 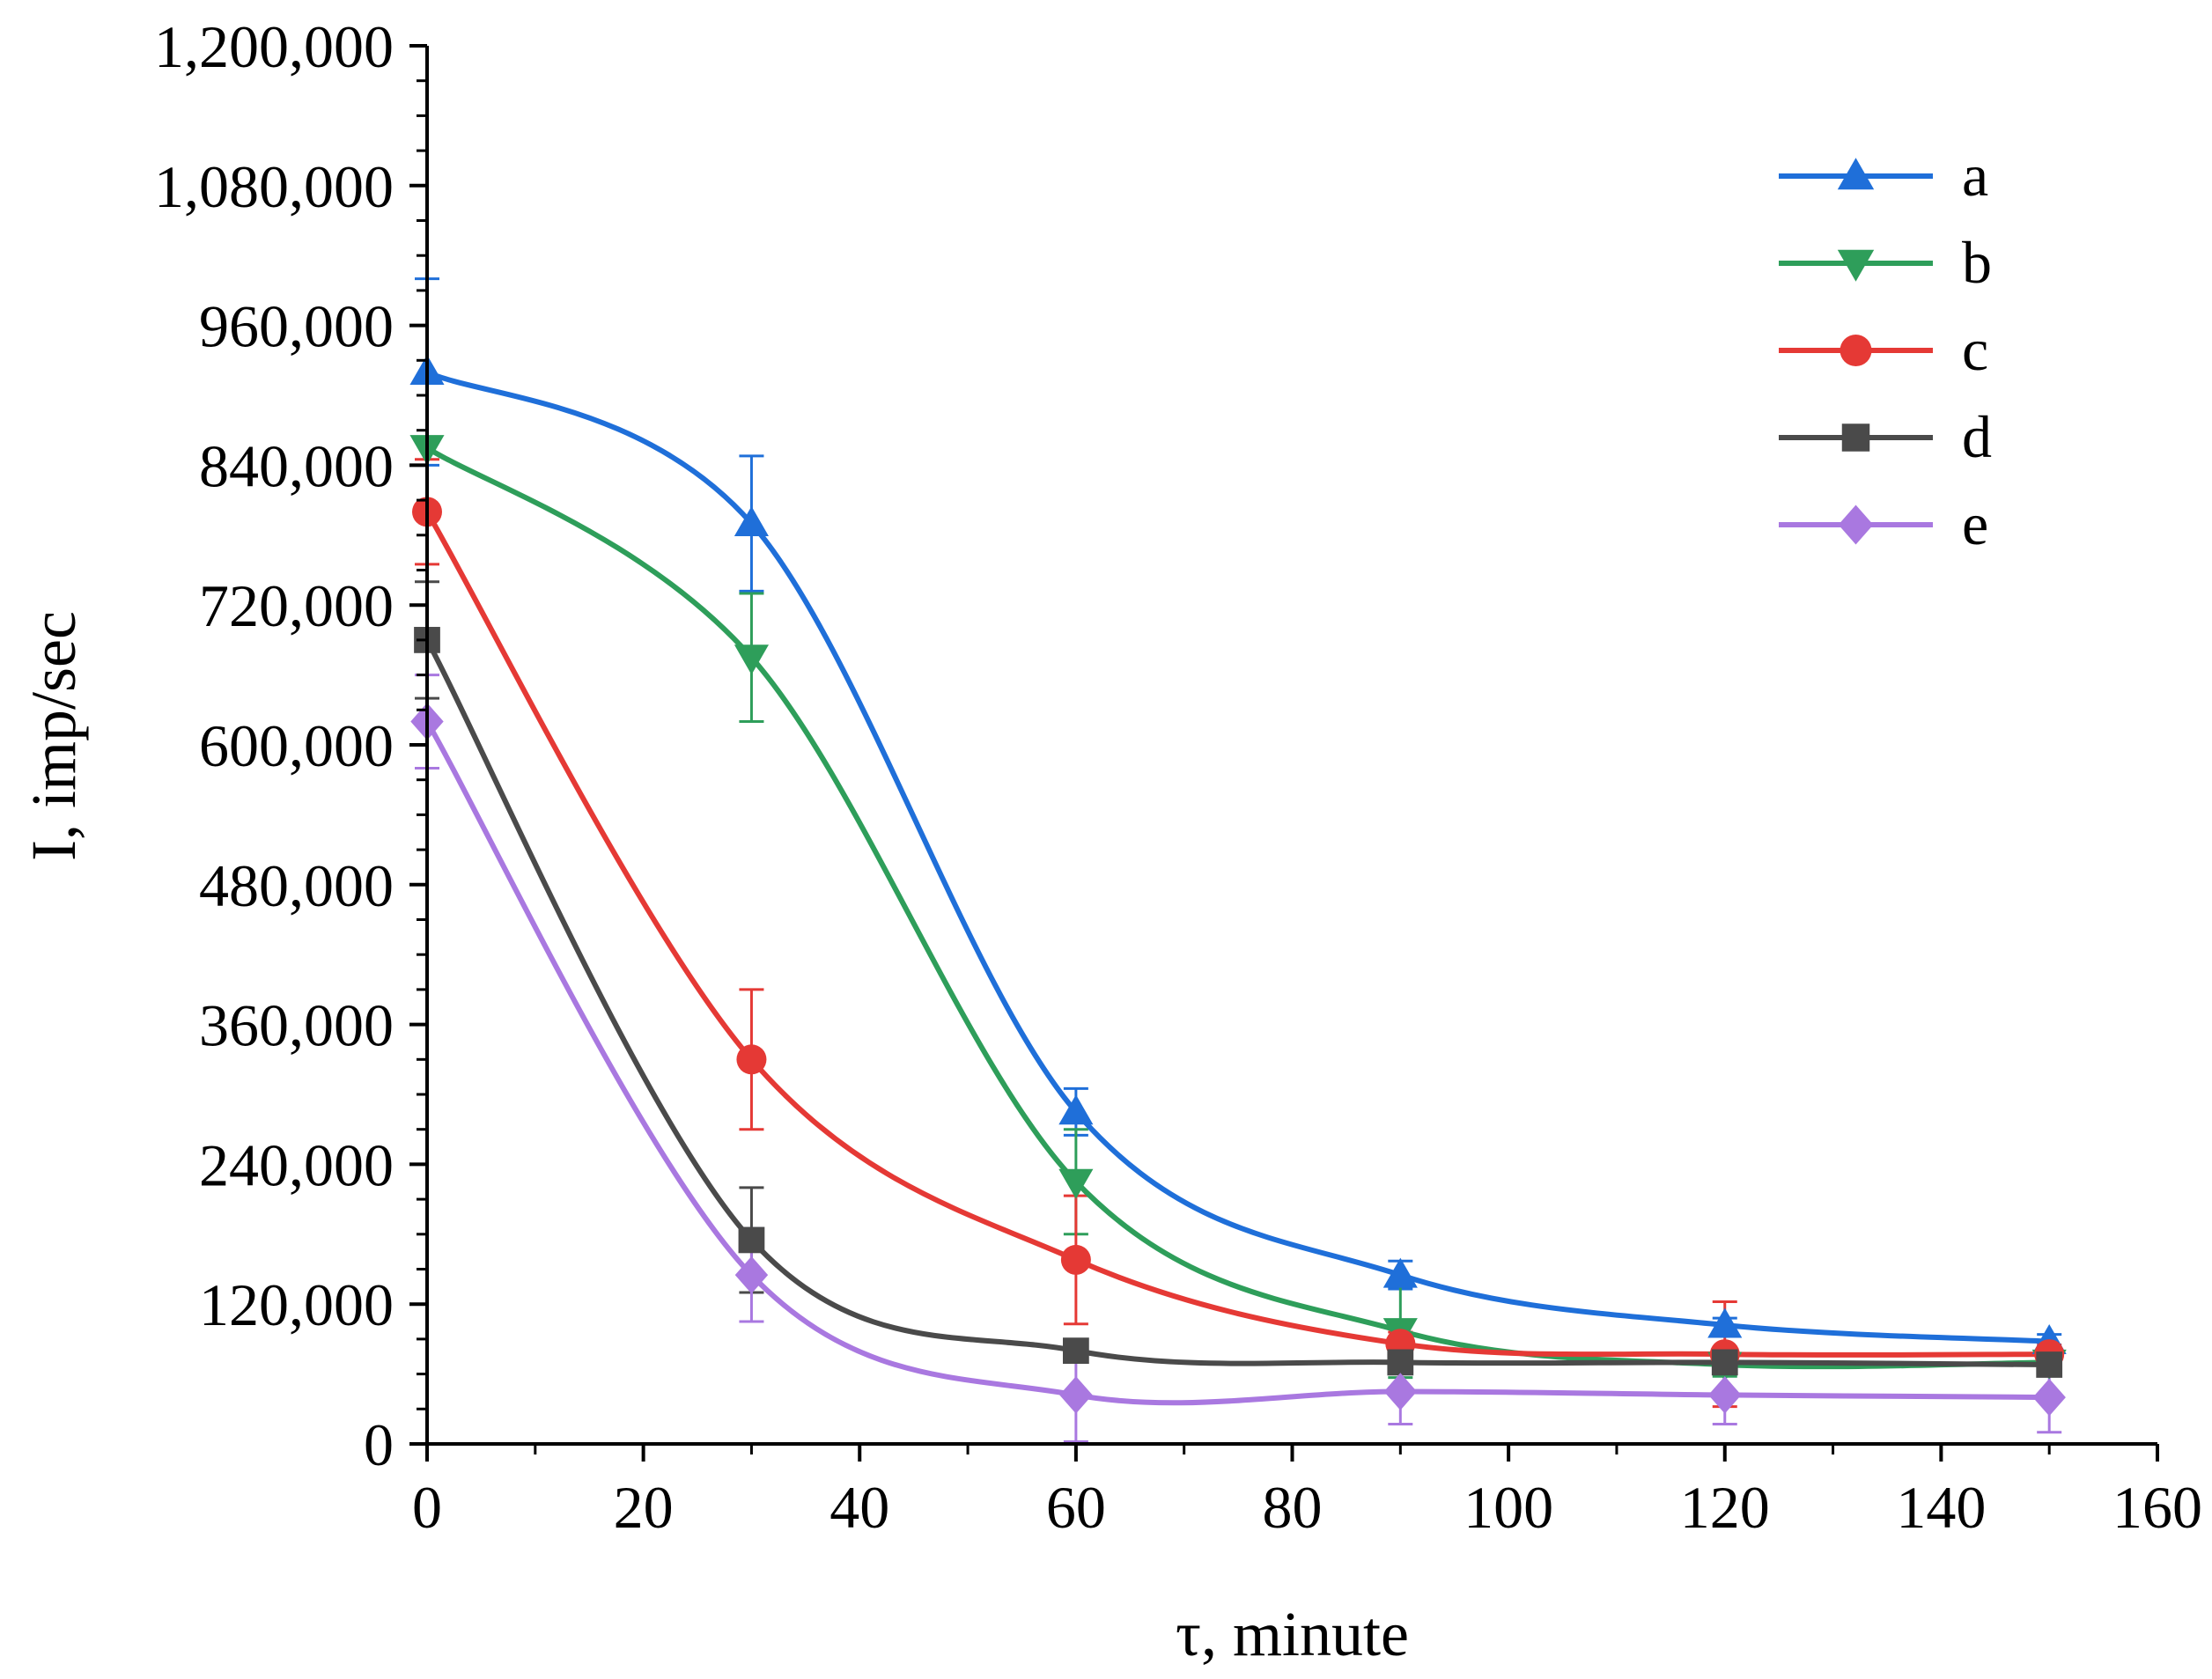 What do you see at coordinates (296, 1305) in the screenshot?
I see `y-tick-label: 120,000` at bounding box center [296, 1305].